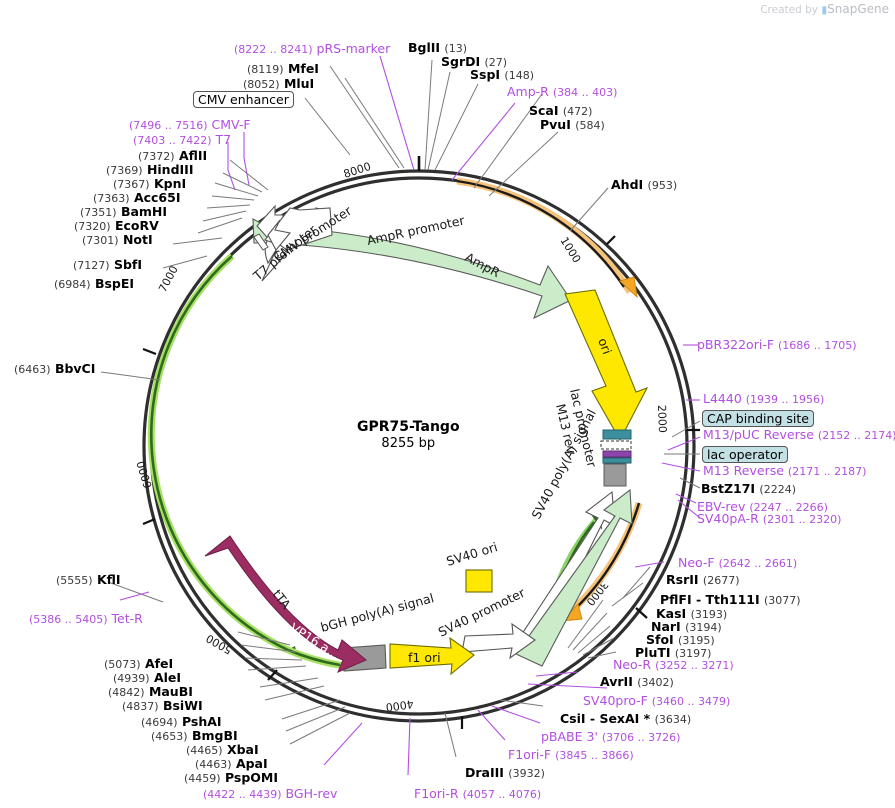 This screenshot has width=895, height=808. What do you see at coordinates (660, 639) in the screenshot?
I see `label-name: SfoI` at bounding box center [660, 639].